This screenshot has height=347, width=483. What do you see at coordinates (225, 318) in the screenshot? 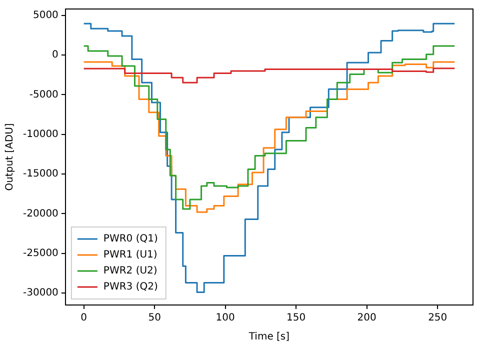
I see `x-tick-label: 100` at bounding box center [225, 318].